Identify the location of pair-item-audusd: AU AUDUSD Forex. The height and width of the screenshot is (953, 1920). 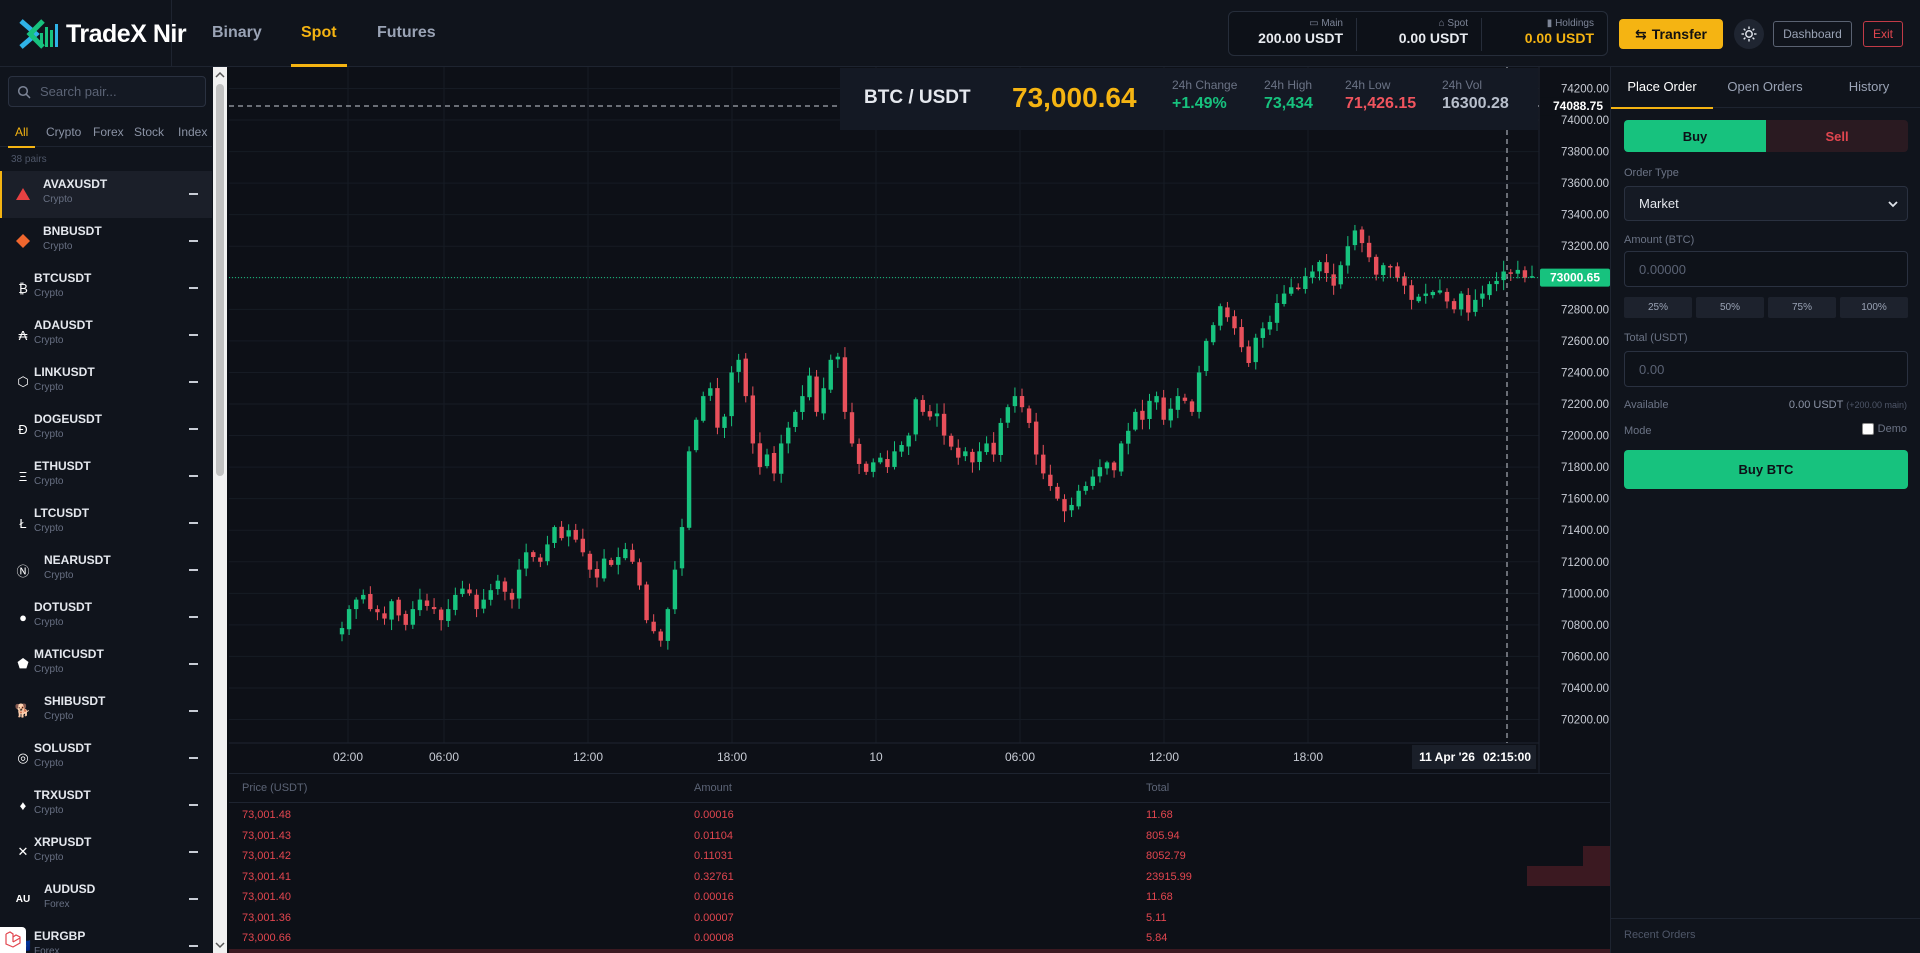
(106, 899).